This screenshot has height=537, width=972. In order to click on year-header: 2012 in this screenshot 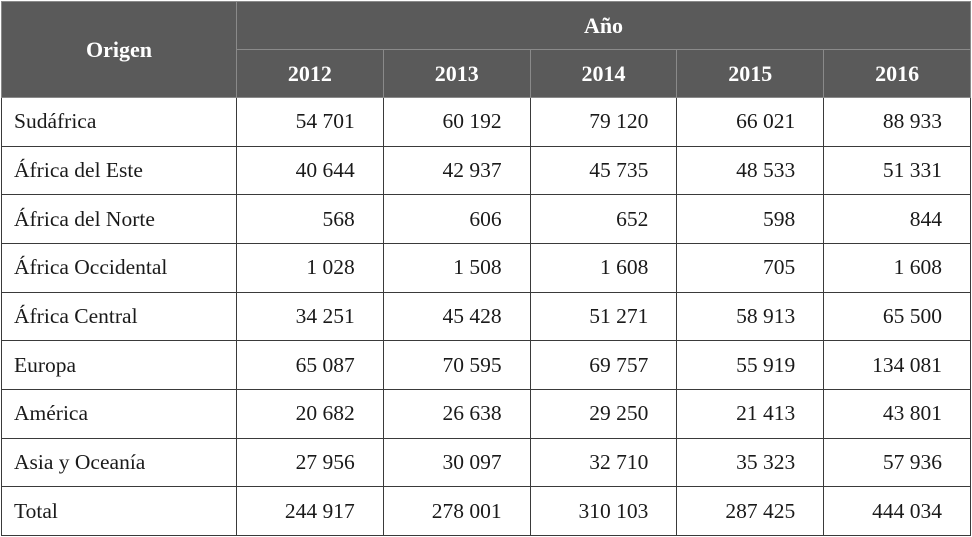, I will do `click(310, 73)`.